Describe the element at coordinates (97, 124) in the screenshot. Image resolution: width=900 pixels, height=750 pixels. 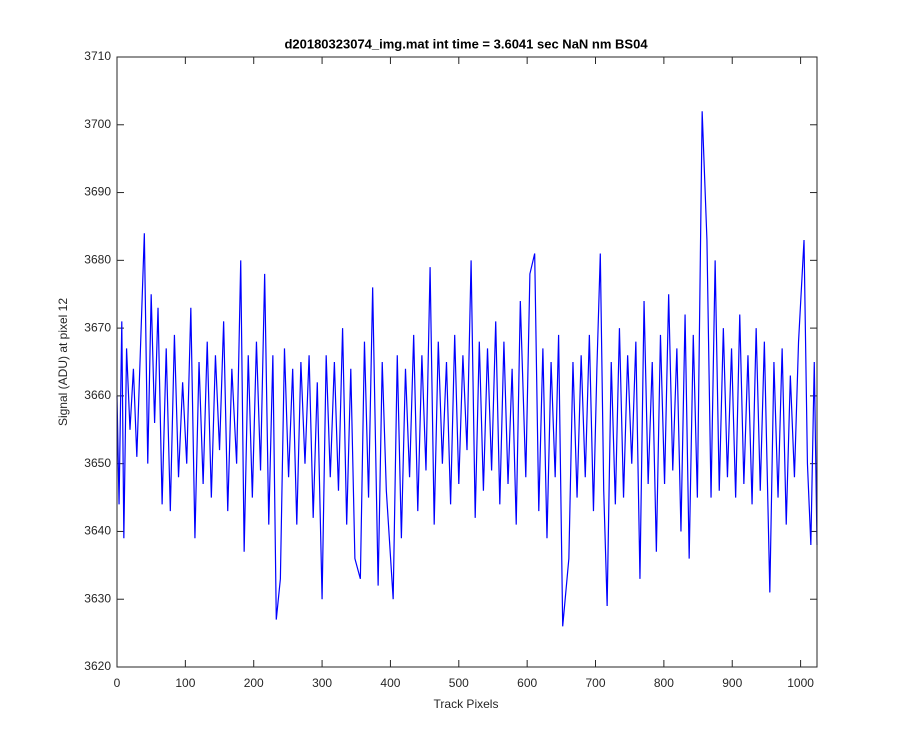
I see `y-tick-label: 3700` at that location.